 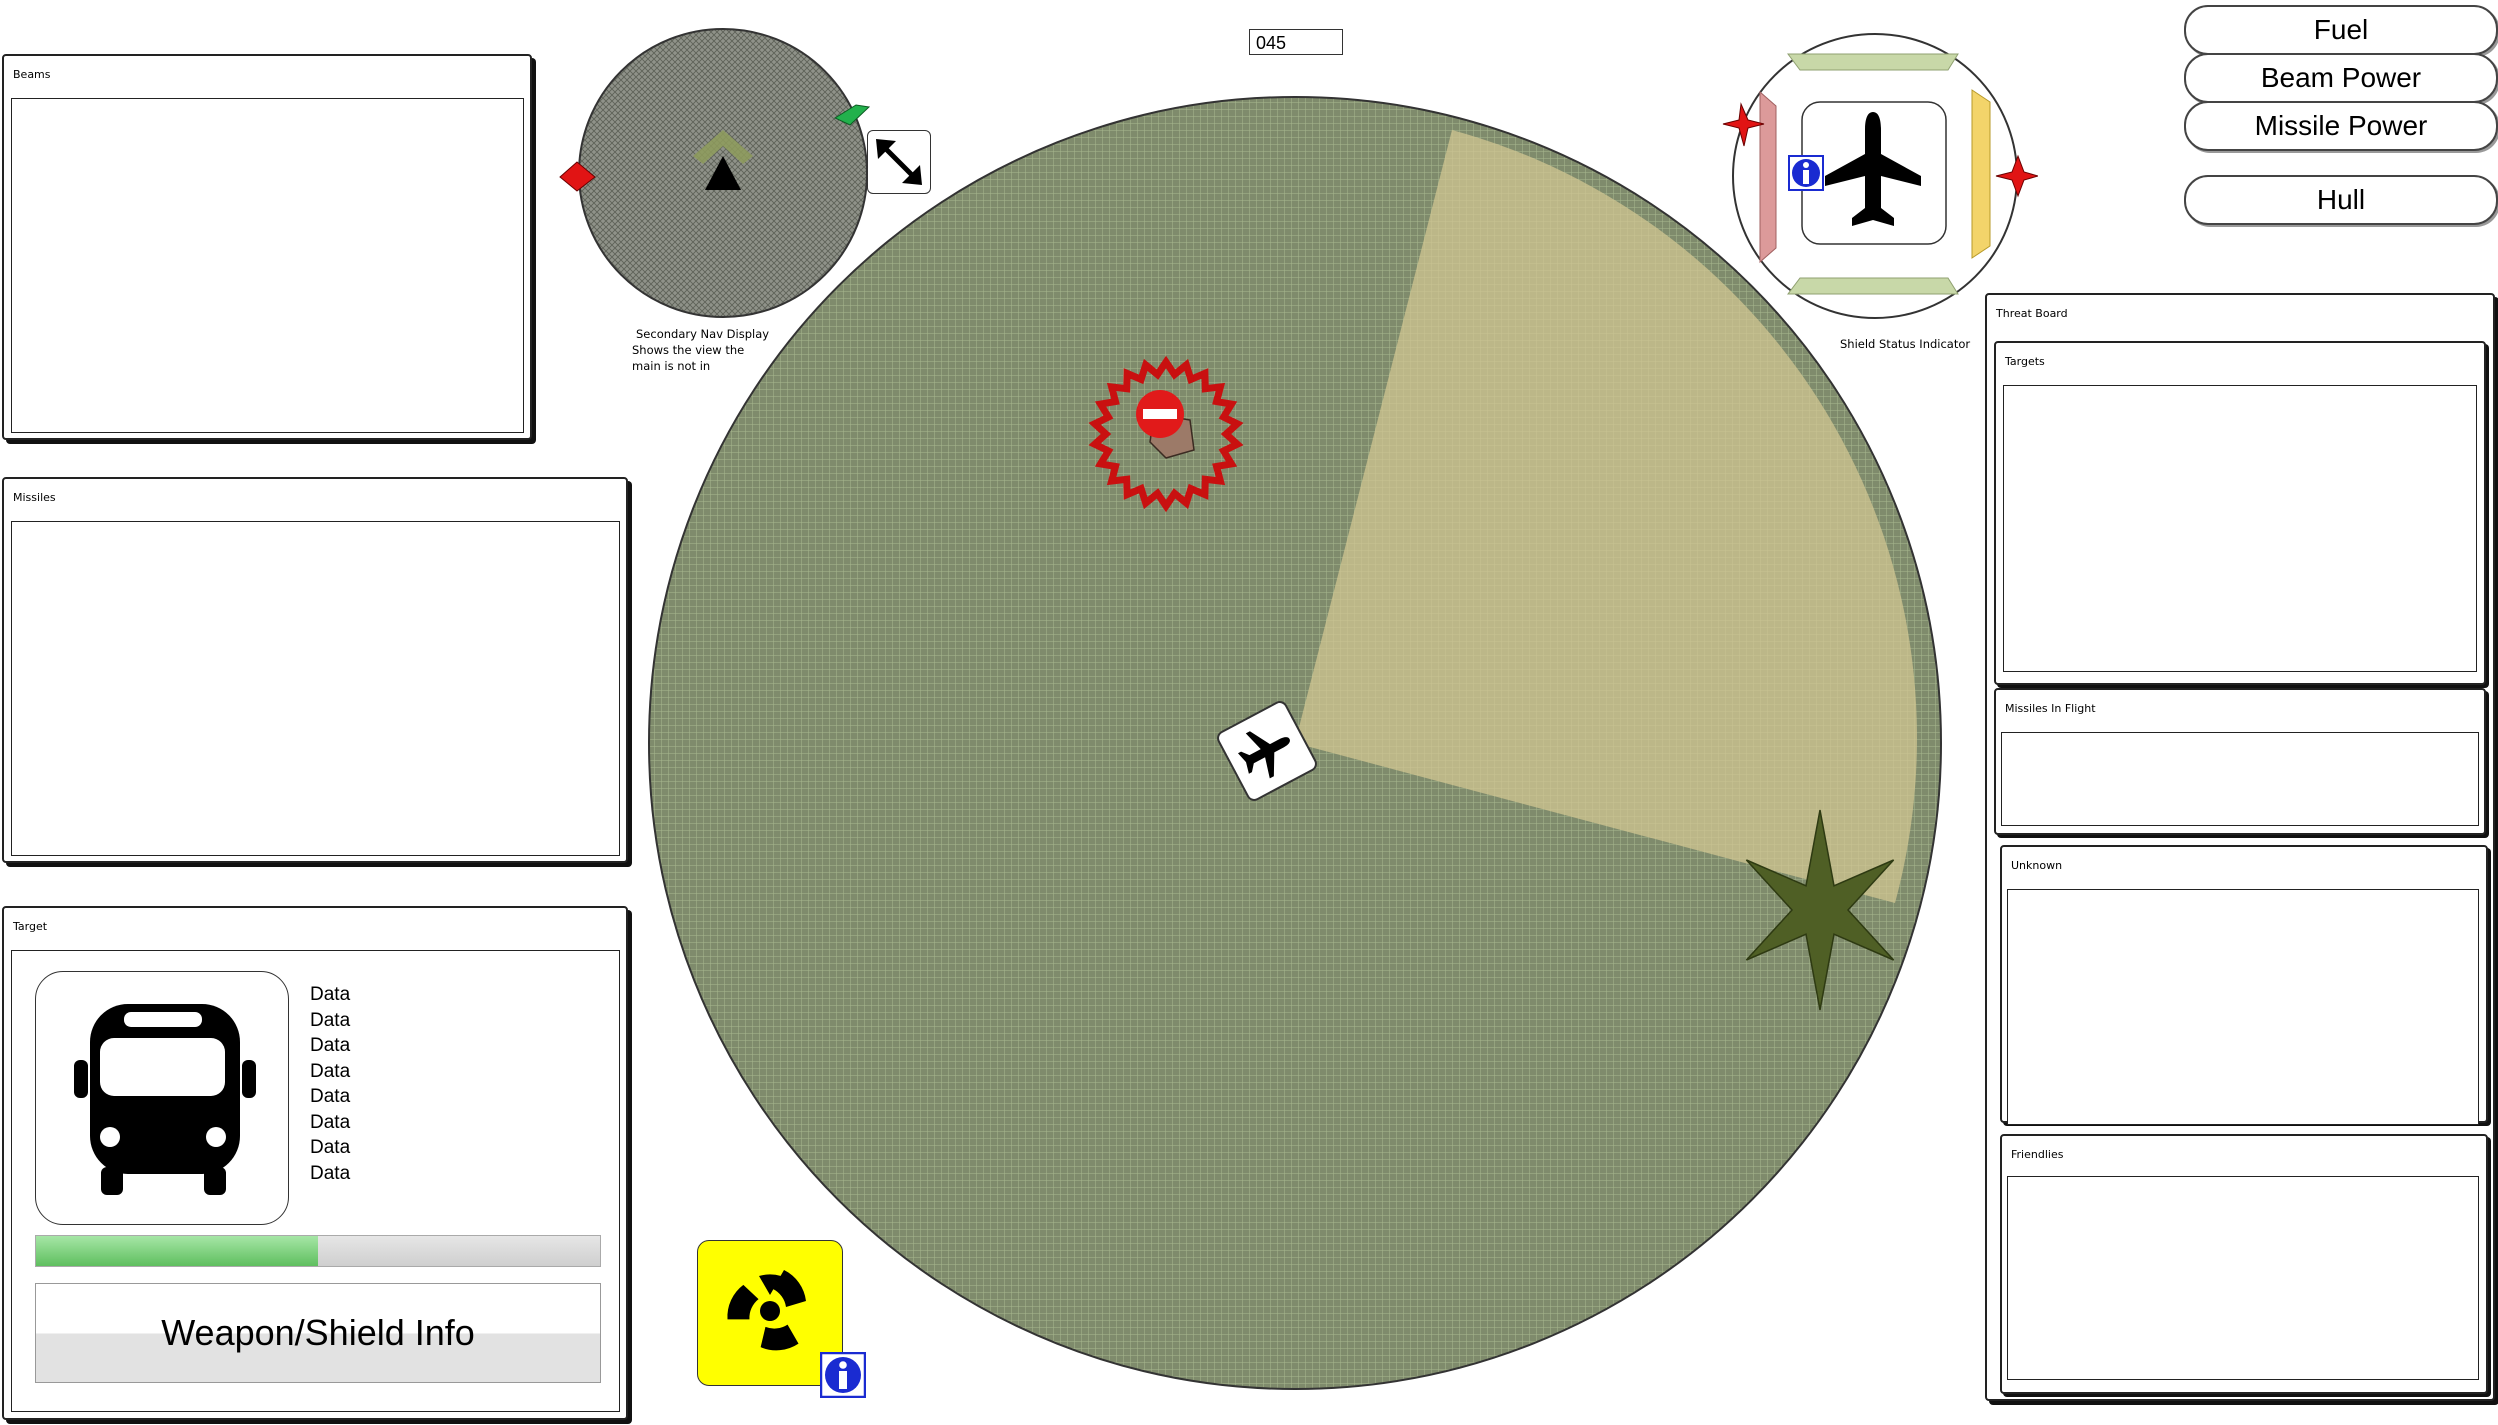 What do you see at coordinates (2341, 126) in the screenshot?
I see `missile-power-button: Missile Power` at bounding box center [2341, 126].